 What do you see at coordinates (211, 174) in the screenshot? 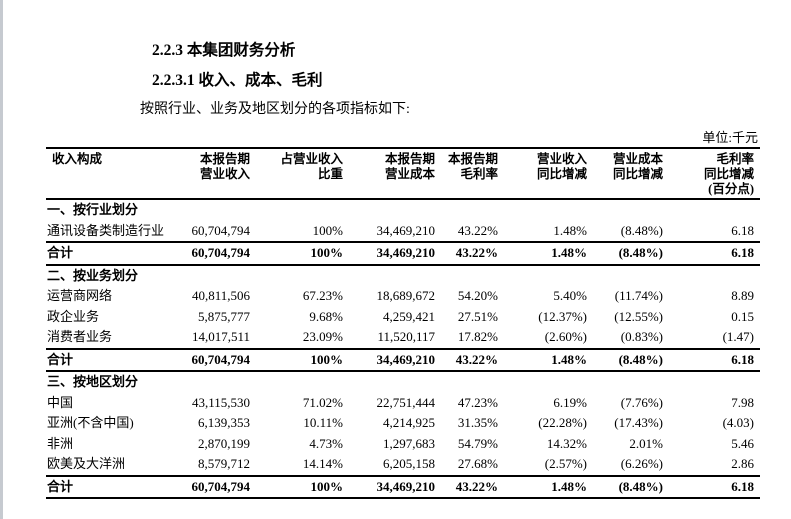
I see `col-header-reporting-period-revenue: 本报告期 营业收入` at bounding box center [211, 174].